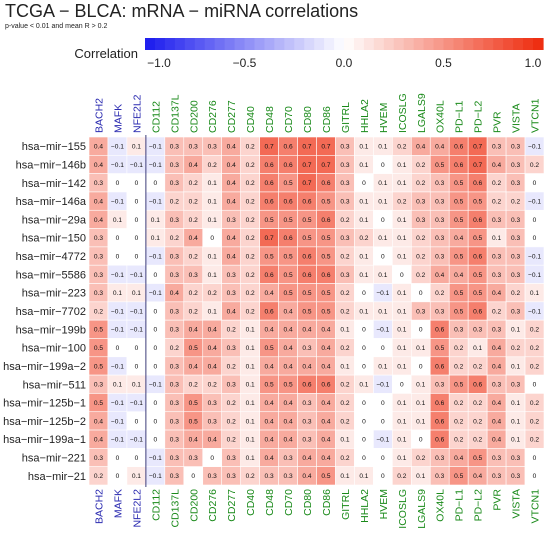 This screenshot has width=550, height=541. I want to click on legend-tick-label: −0.5, so click(245, 63).